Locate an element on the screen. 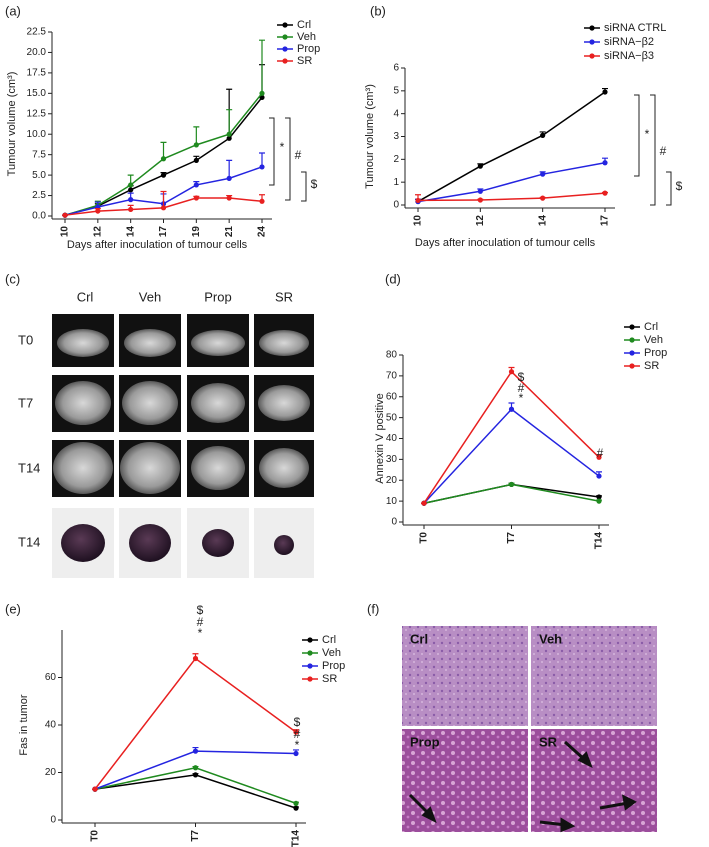 This screenshot has width=709, height=847. cell-label: Veh is located at coordinates (550, 638).